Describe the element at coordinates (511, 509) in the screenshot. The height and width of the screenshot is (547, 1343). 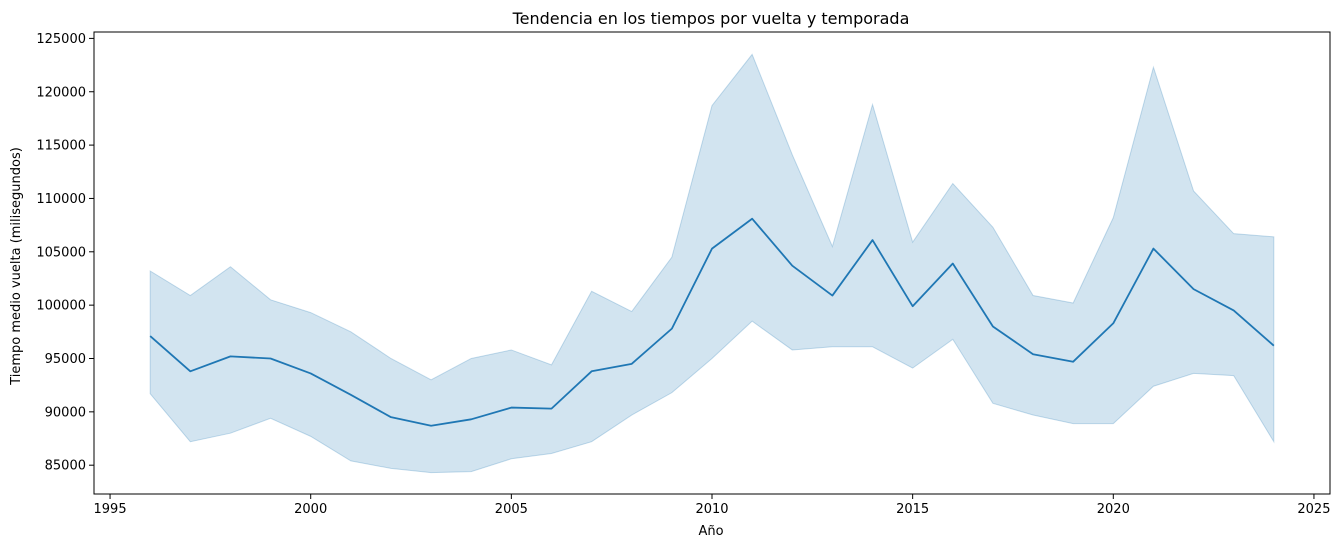
I see `x-tick-label: 2005` at that location.